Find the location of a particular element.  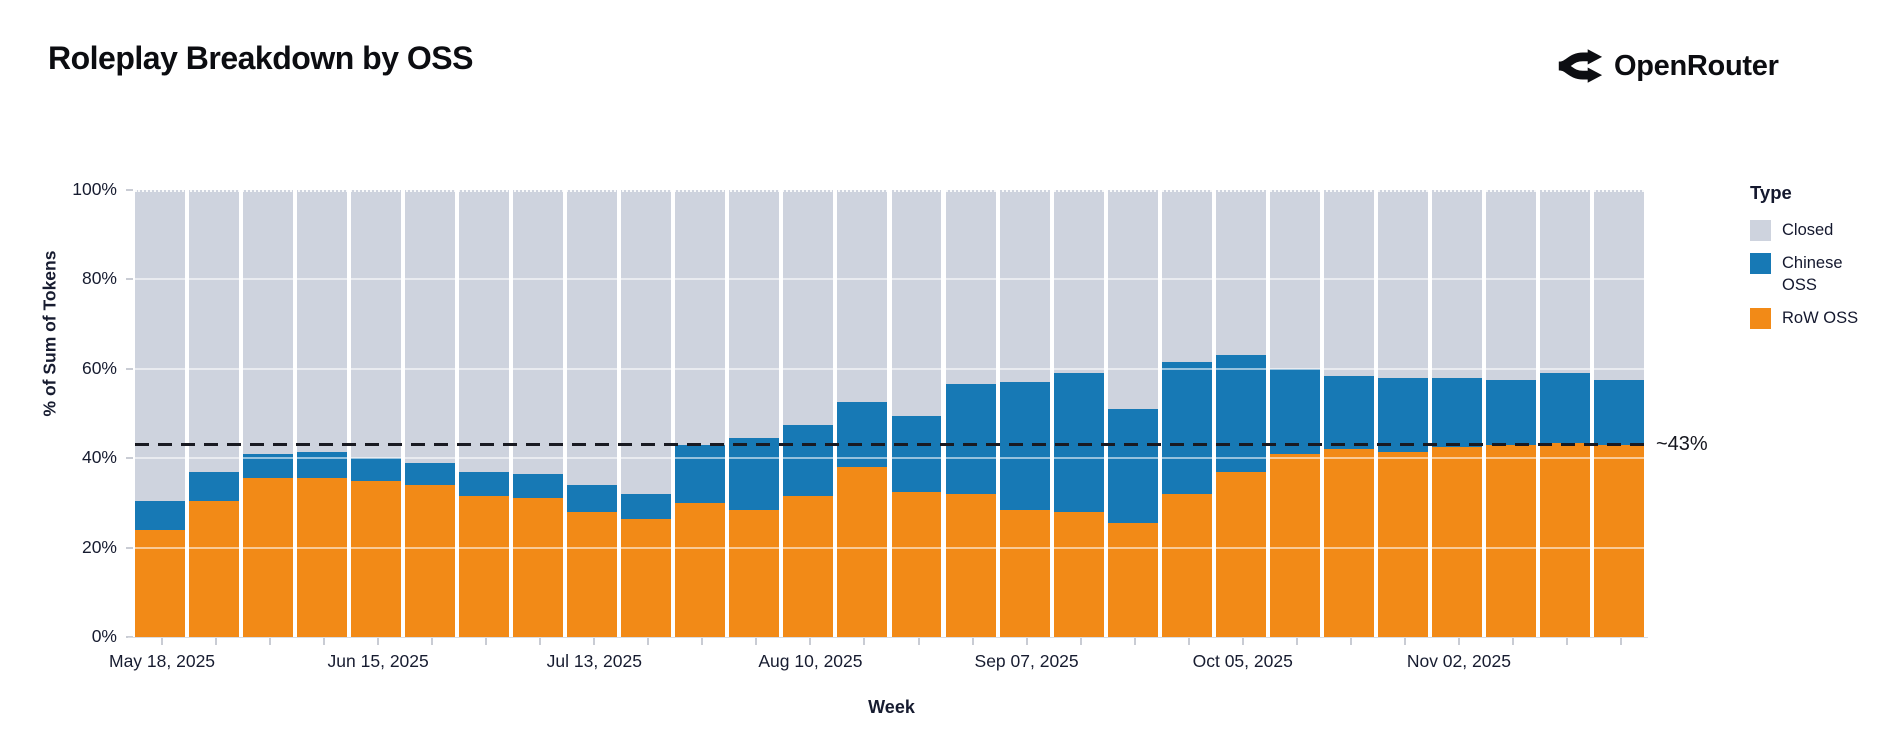

bar-week-sep-28-2025 is located at coordinates (1186, 413).